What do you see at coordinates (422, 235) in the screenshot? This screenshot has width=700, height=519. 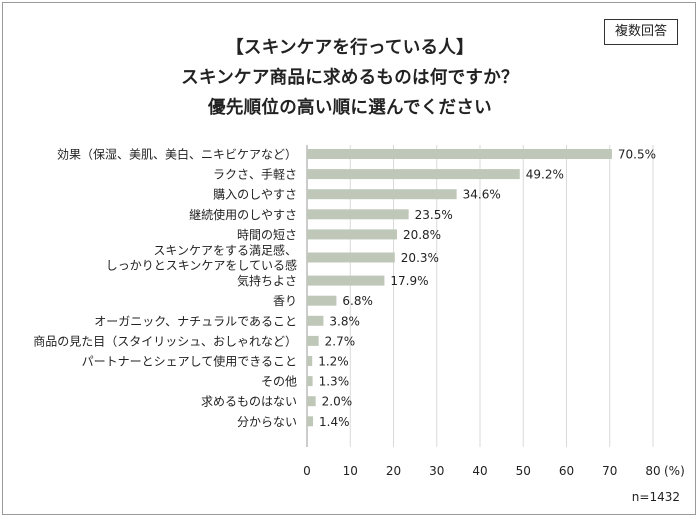 I see `value-label: 20.8%` at bounding box center [422, 235].